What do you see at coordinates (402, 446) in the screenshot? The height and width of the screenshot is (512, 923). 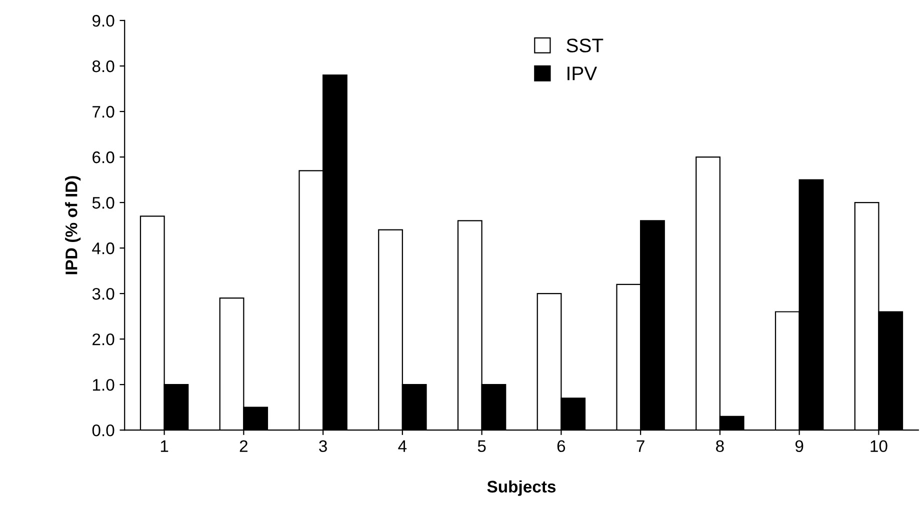 I see `x-tick-label: 4` at bounding box center [402, 446].